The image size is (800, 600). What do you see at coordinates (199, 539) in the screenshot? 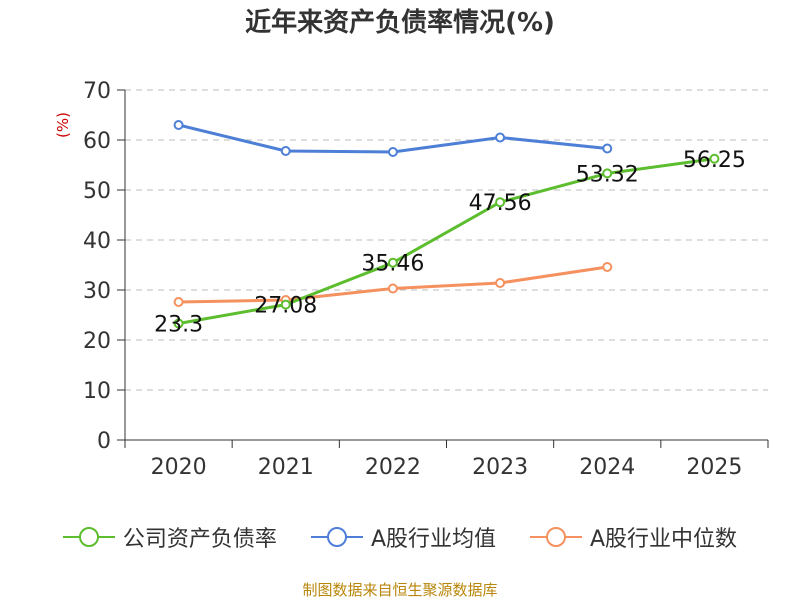
I see `legend-label-company: 公司资产负债率` at bounding box center [199, 539].